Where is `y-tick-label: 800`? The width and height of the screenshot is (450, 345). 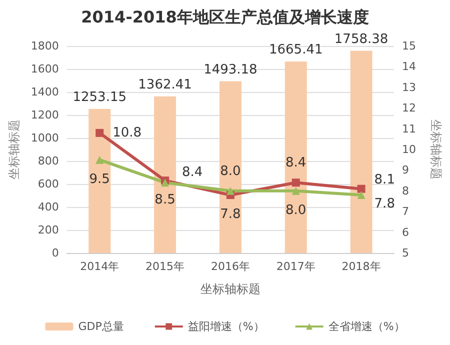
y-tick-label: 800 is located at coordinates (48, 161).